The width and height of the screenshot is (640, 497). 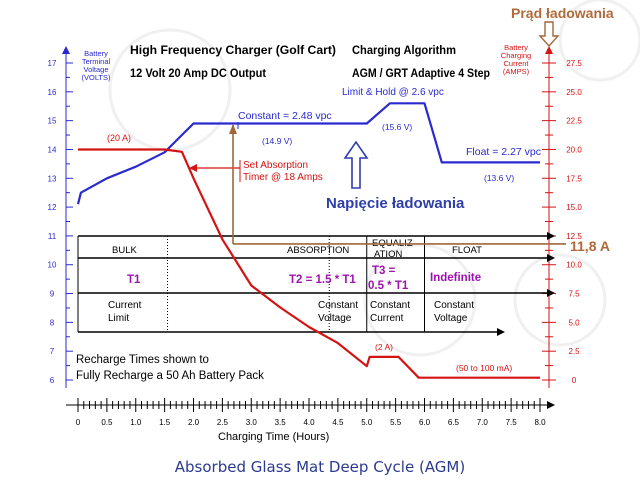 I want to click on prad-arrow, so click(x=549, y=34).